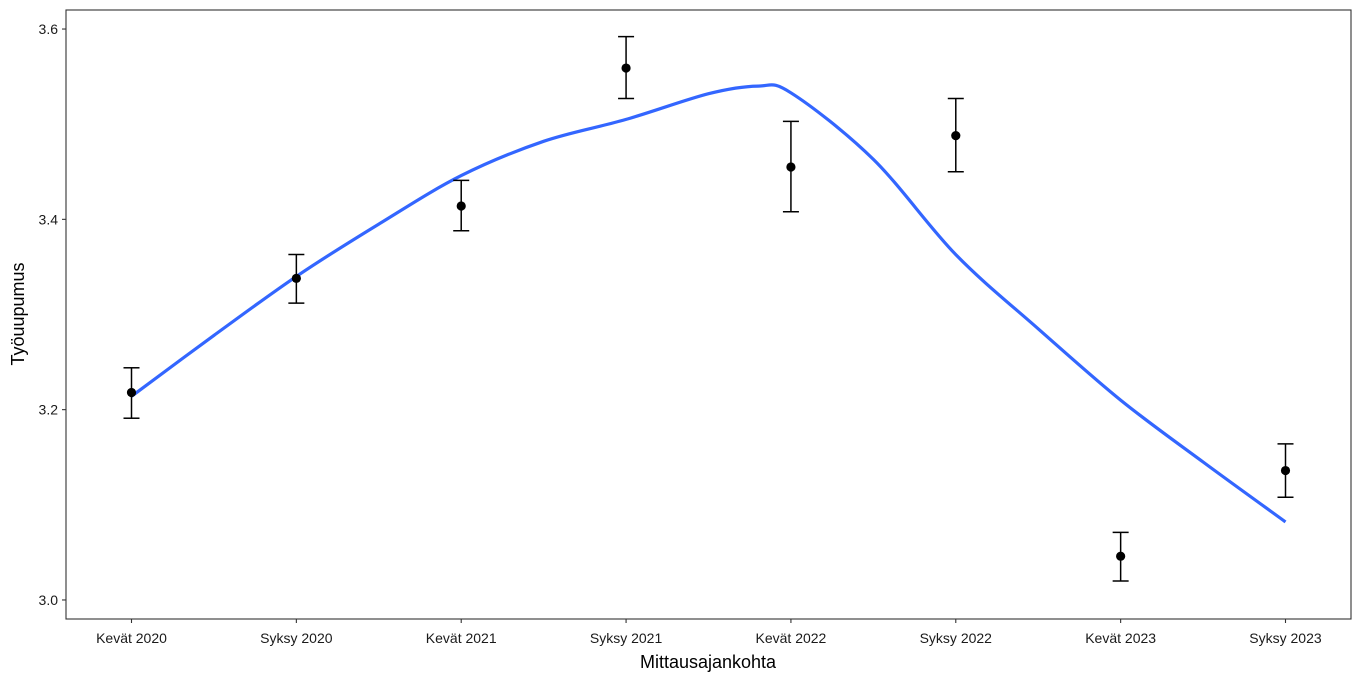 This screenshot has height=680, width=1363. Describe the element at coordinates (626, 638) in the screenshot. I see `x-tick-label: Syksy 2021` at that location.